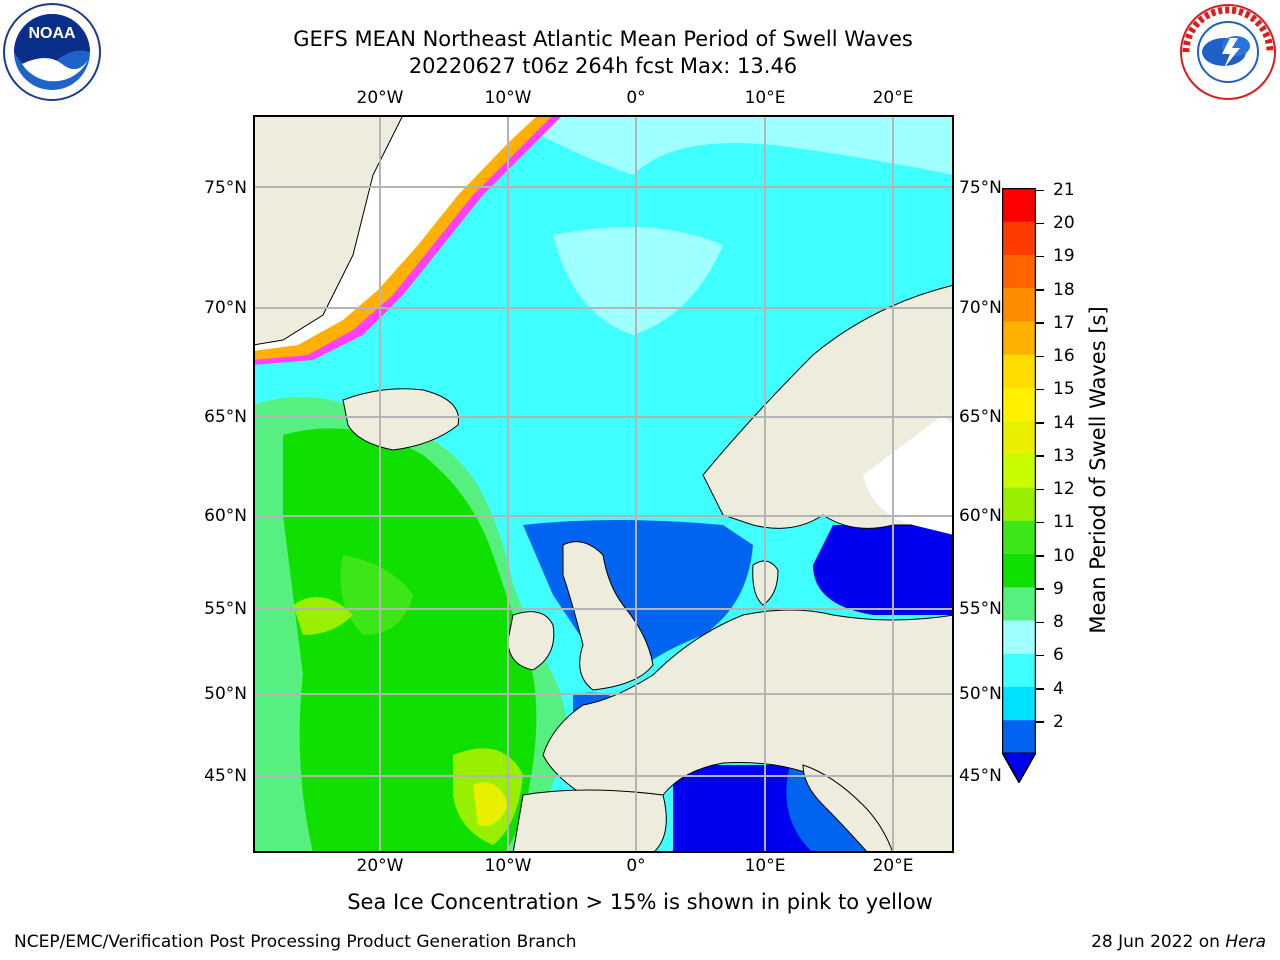 This screenshot has width=1280, height=960. I want to click on noaa-logo-text: NOAA, so click(52, 33).